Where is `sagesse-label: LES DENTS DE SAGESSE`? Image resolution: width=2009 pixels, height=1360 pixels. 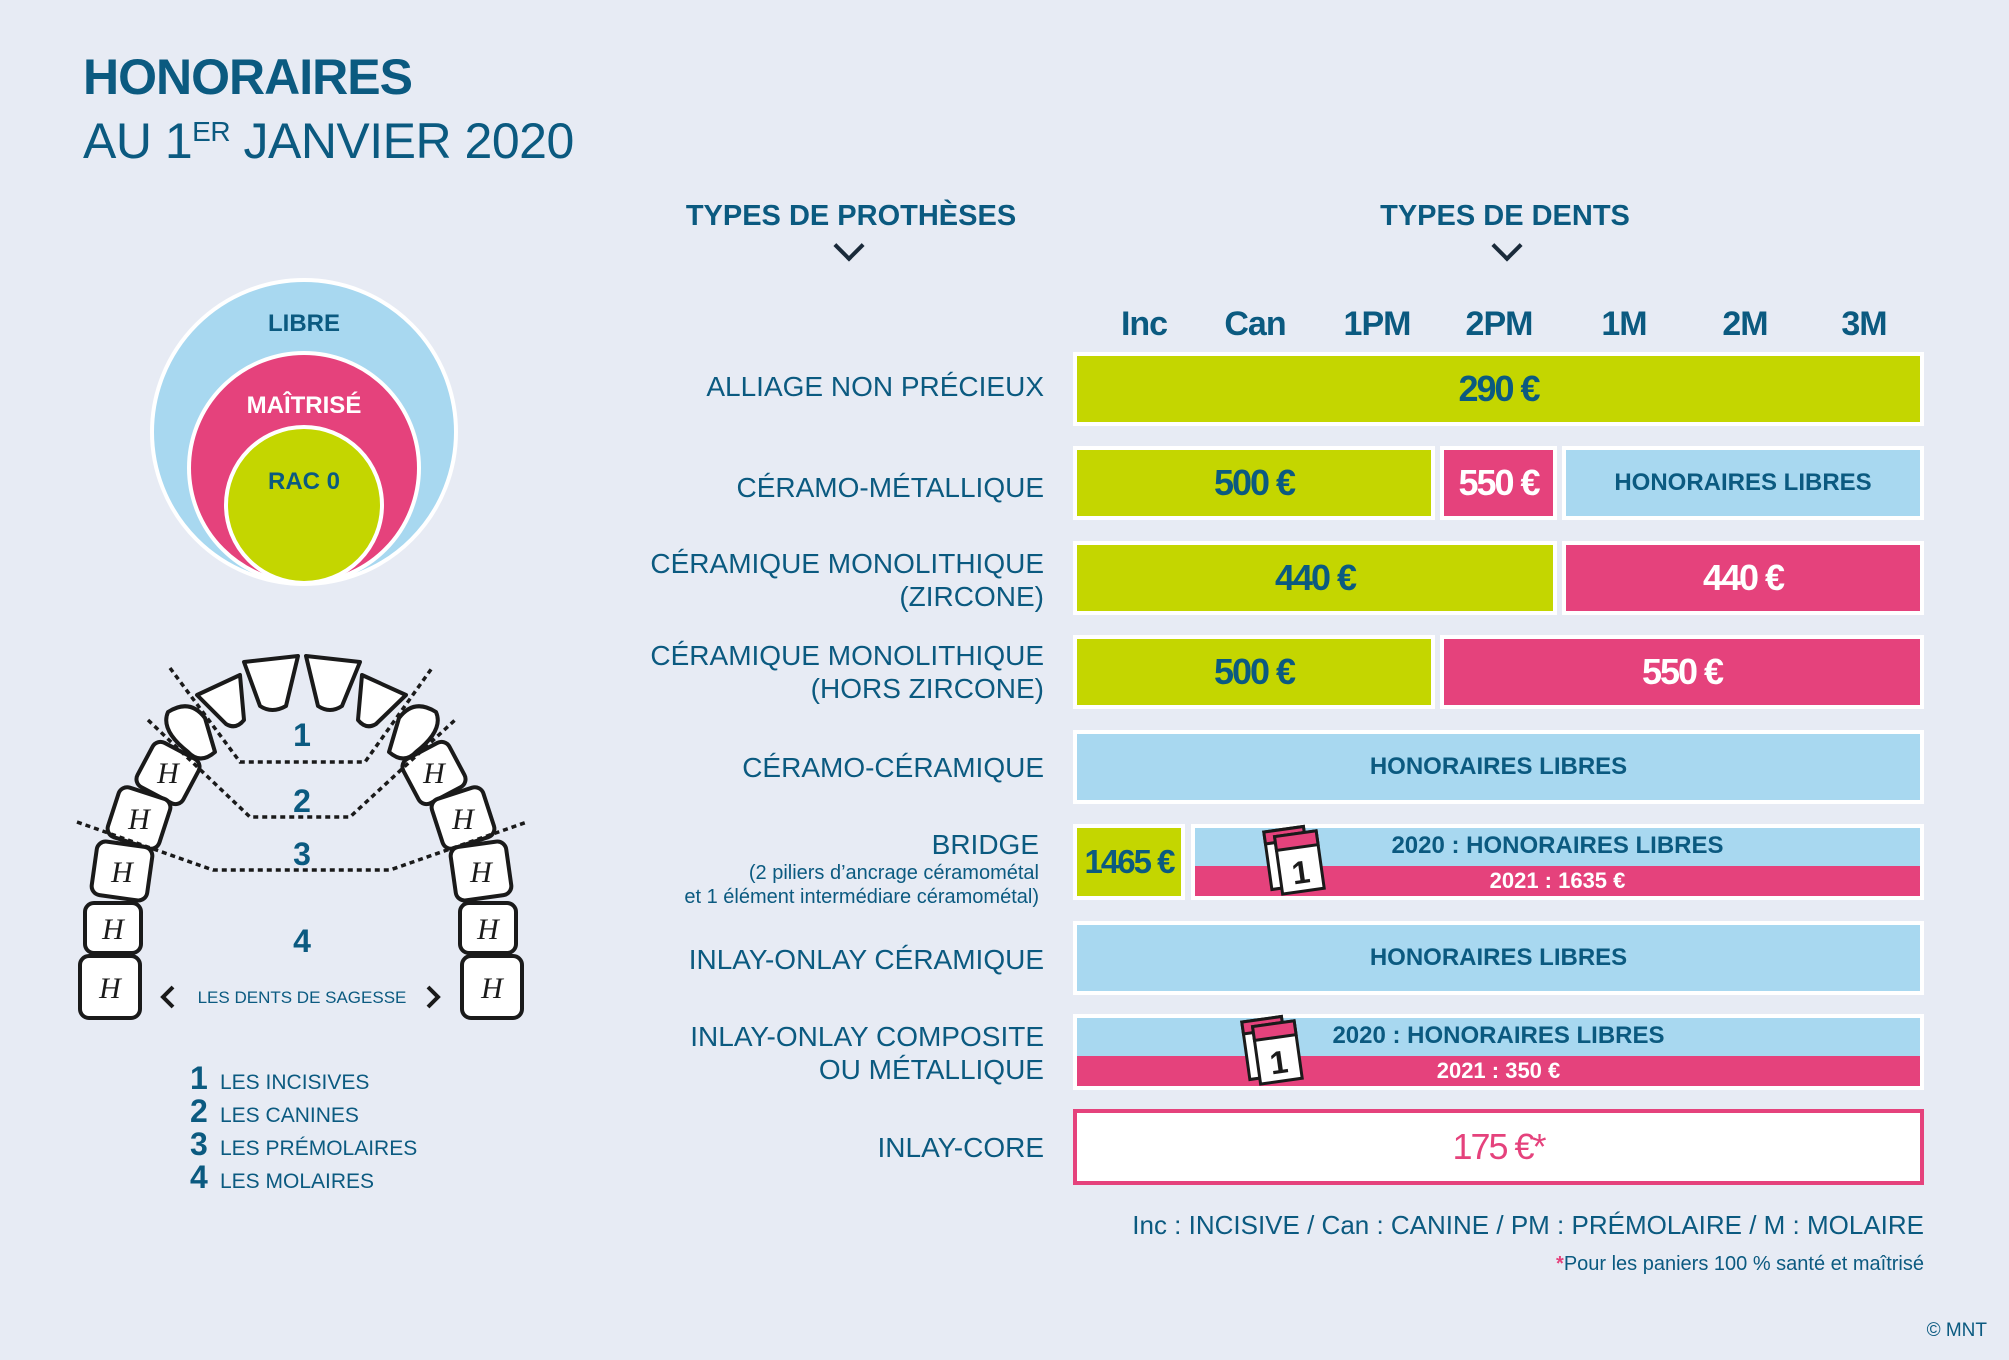
sagesse-label: LES DENTS DE SAGESSE is located at coordinates (302, 997).